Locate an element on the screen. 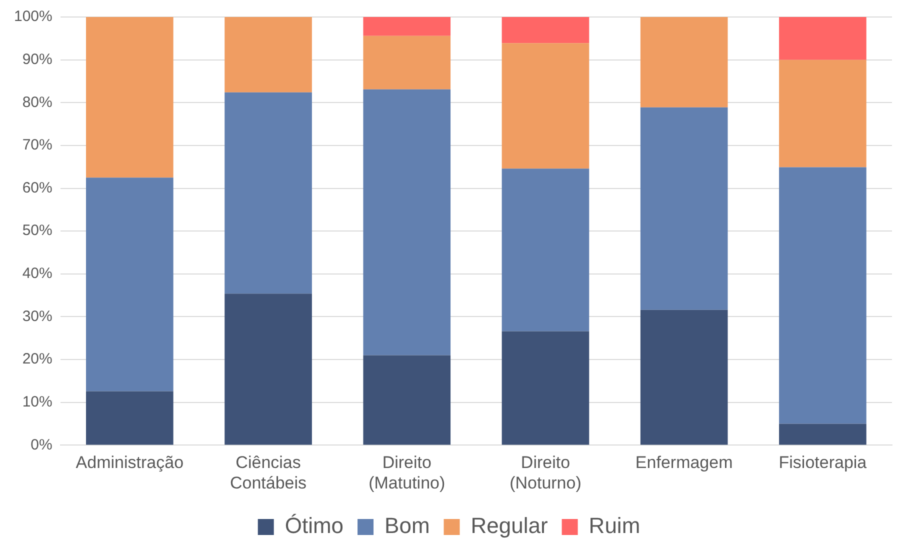 This screenshot has width=906, height=554. legend-label: Ruim is located at coordinates (614, 525).